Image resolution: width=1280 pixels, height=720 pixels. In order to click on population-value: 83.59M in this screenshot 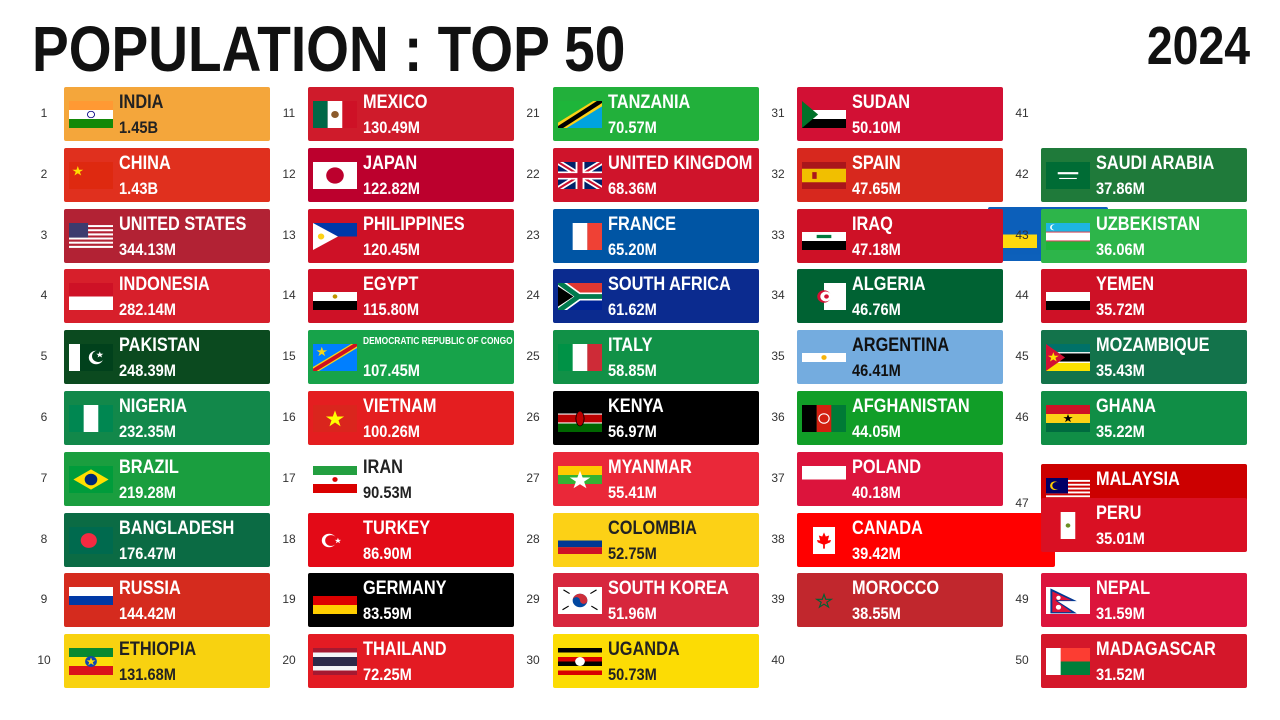, I will do `click(387, 614)`.